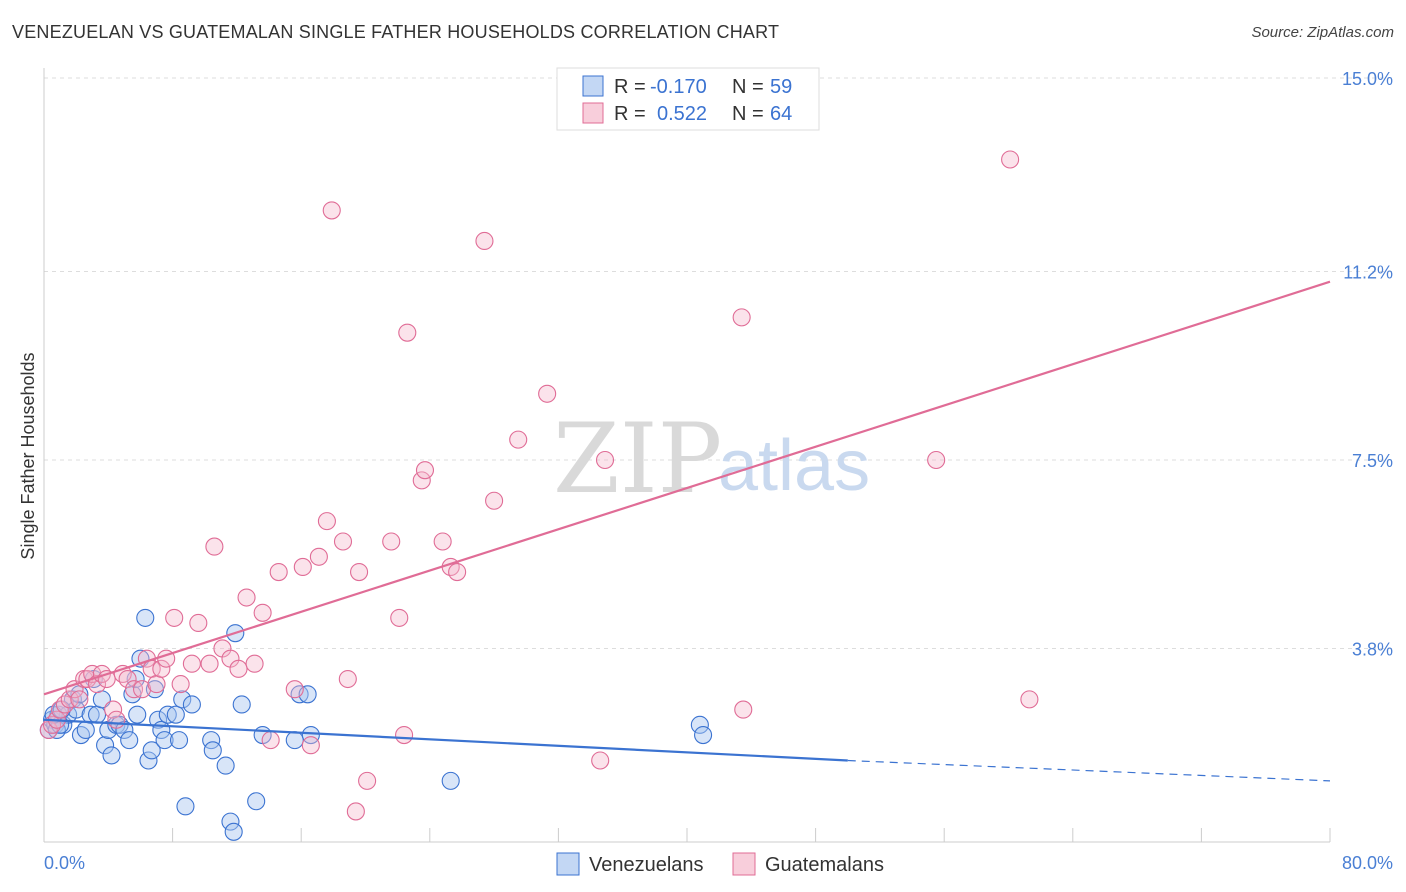  I want to click on legend-n-value-2: 64, so click(781, 114).